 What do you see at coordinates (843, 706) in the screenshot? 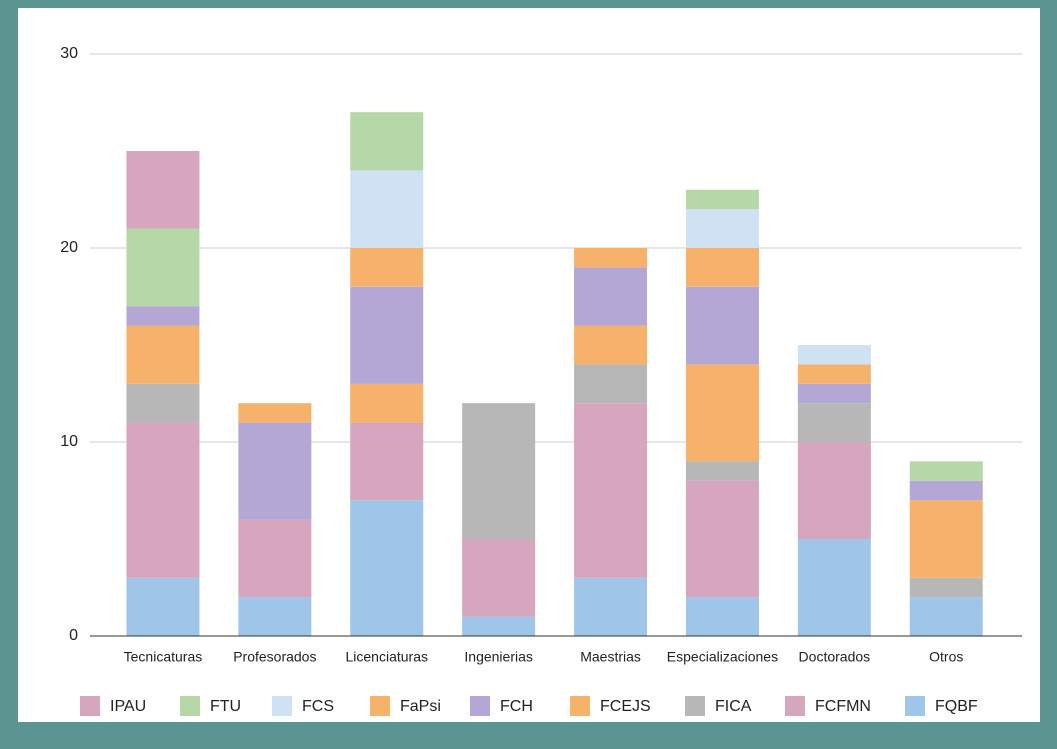
I see `legend-label: FCFMN` at bounding box center [843, 706].